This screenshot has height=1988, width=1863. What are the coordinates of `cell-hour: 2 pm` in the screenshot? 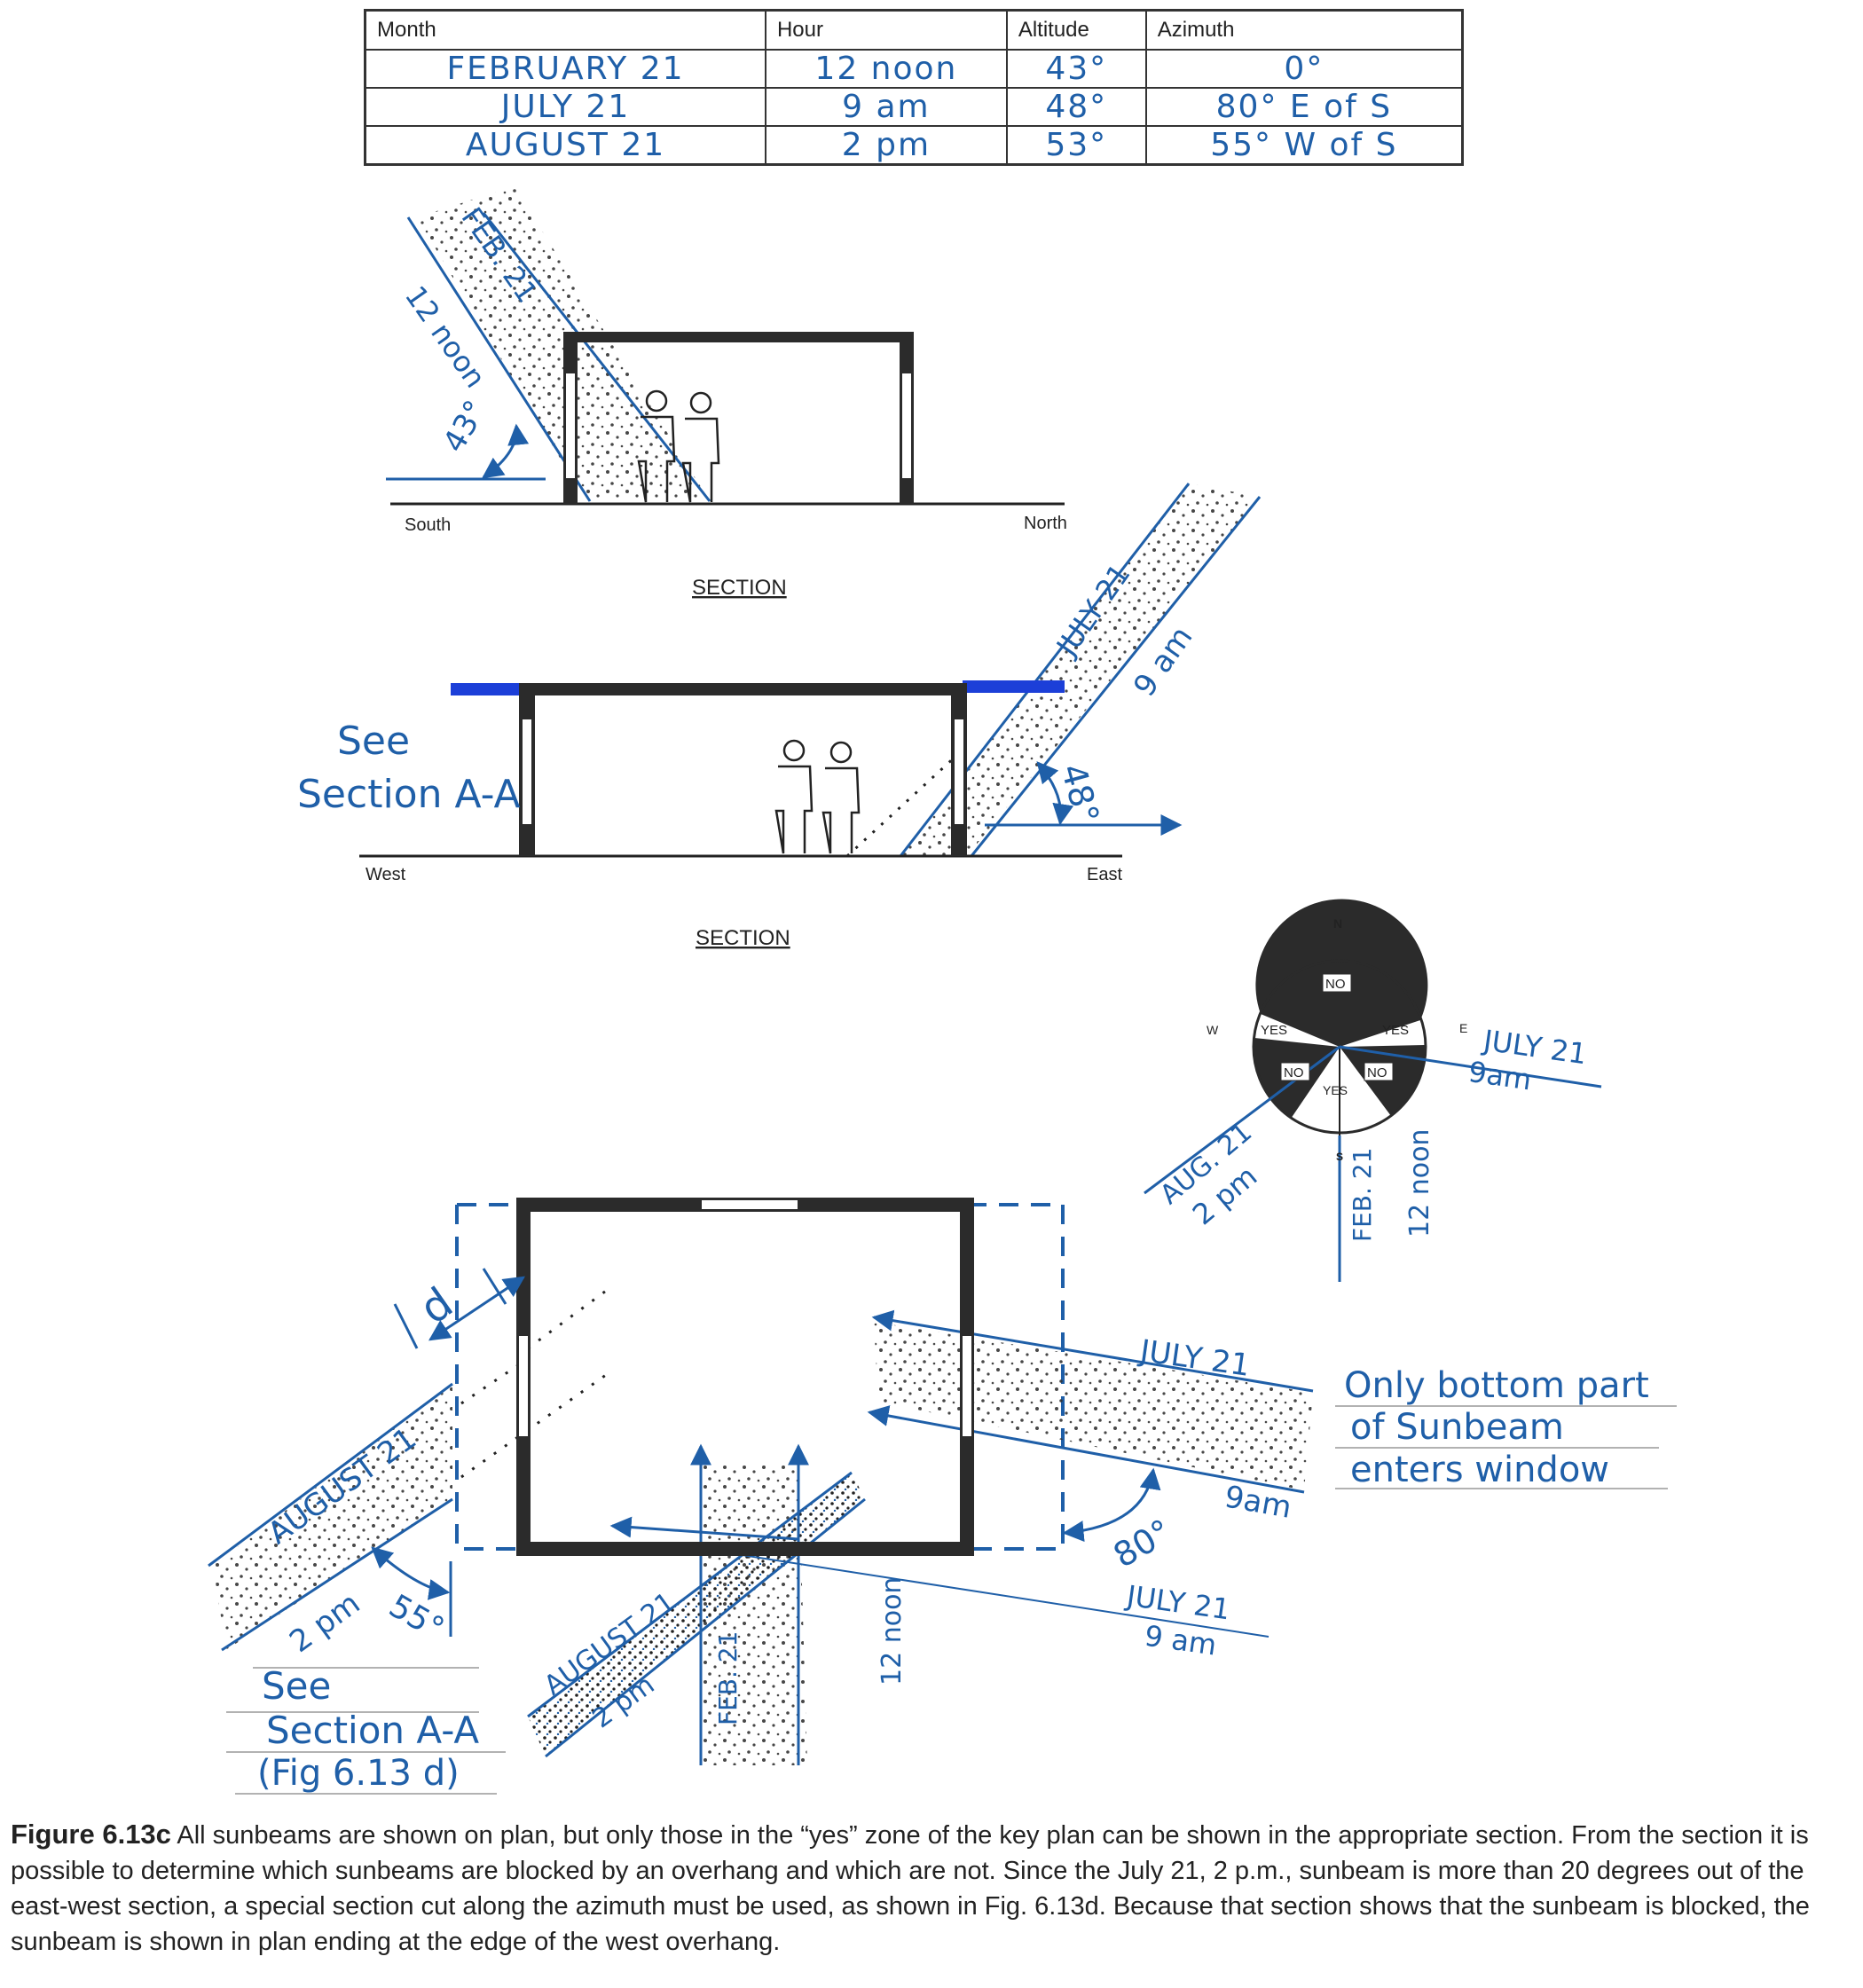 It's located at (886, 145).